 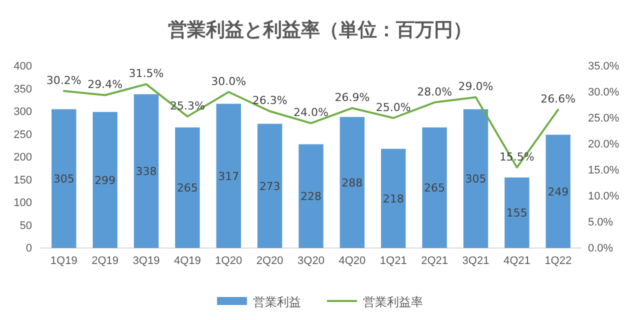 I want to click on y-tick-label: 0, so click(x=29, y=248).